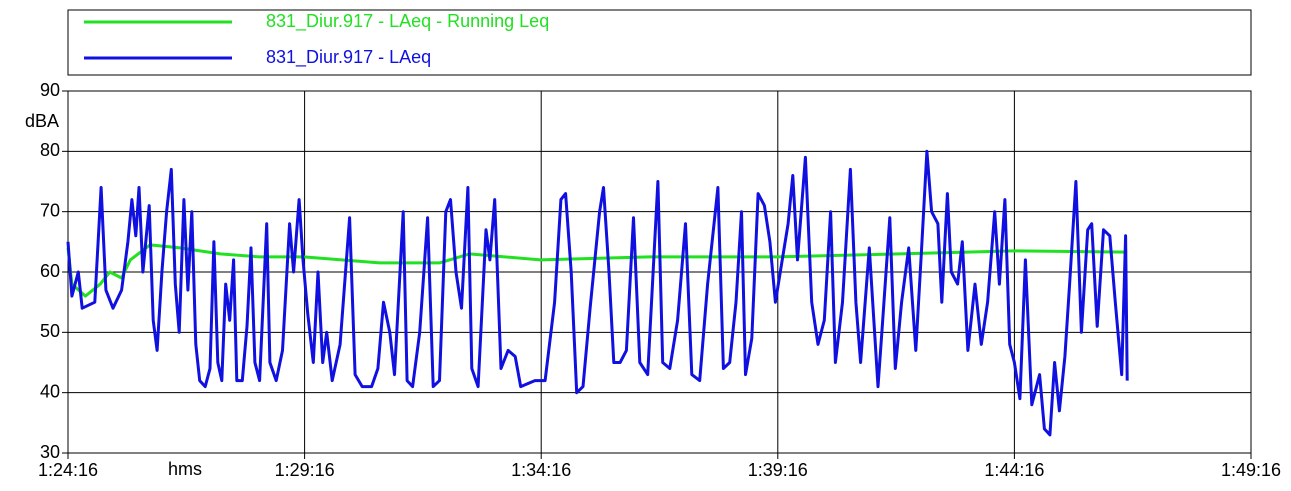 This screenshot has height=491, width=1291. I want to click on series-line, so click(597, 270).